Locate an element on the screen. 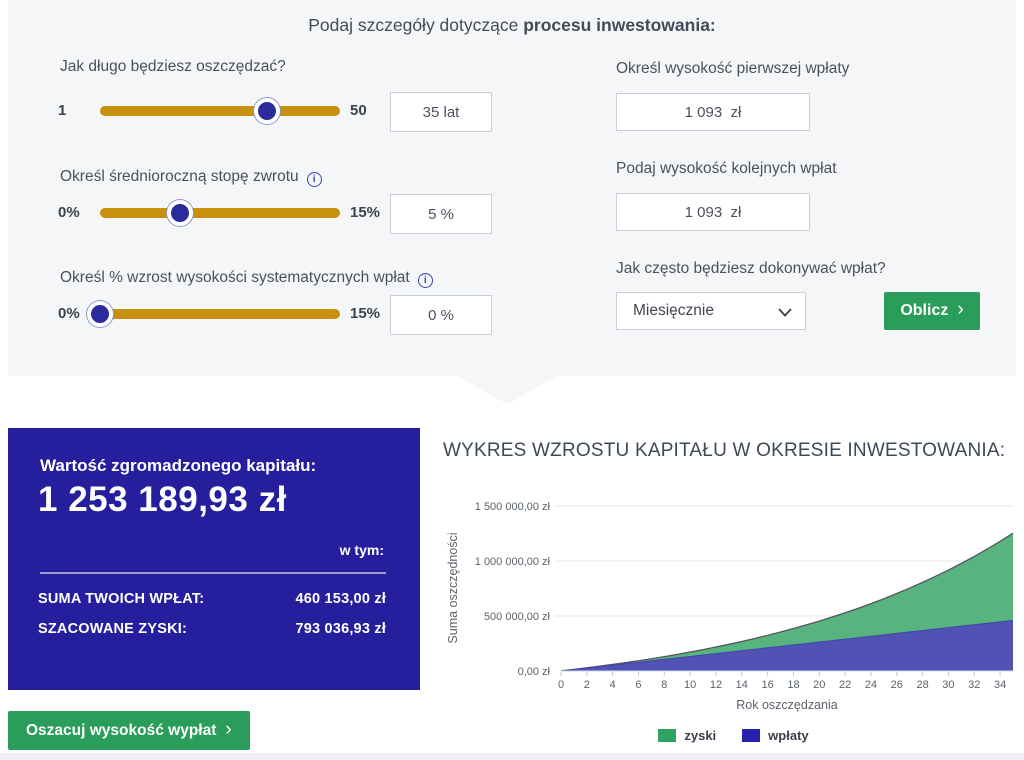  frequency-selected-value: Miesięcznie is located at coordinates (673, 310).